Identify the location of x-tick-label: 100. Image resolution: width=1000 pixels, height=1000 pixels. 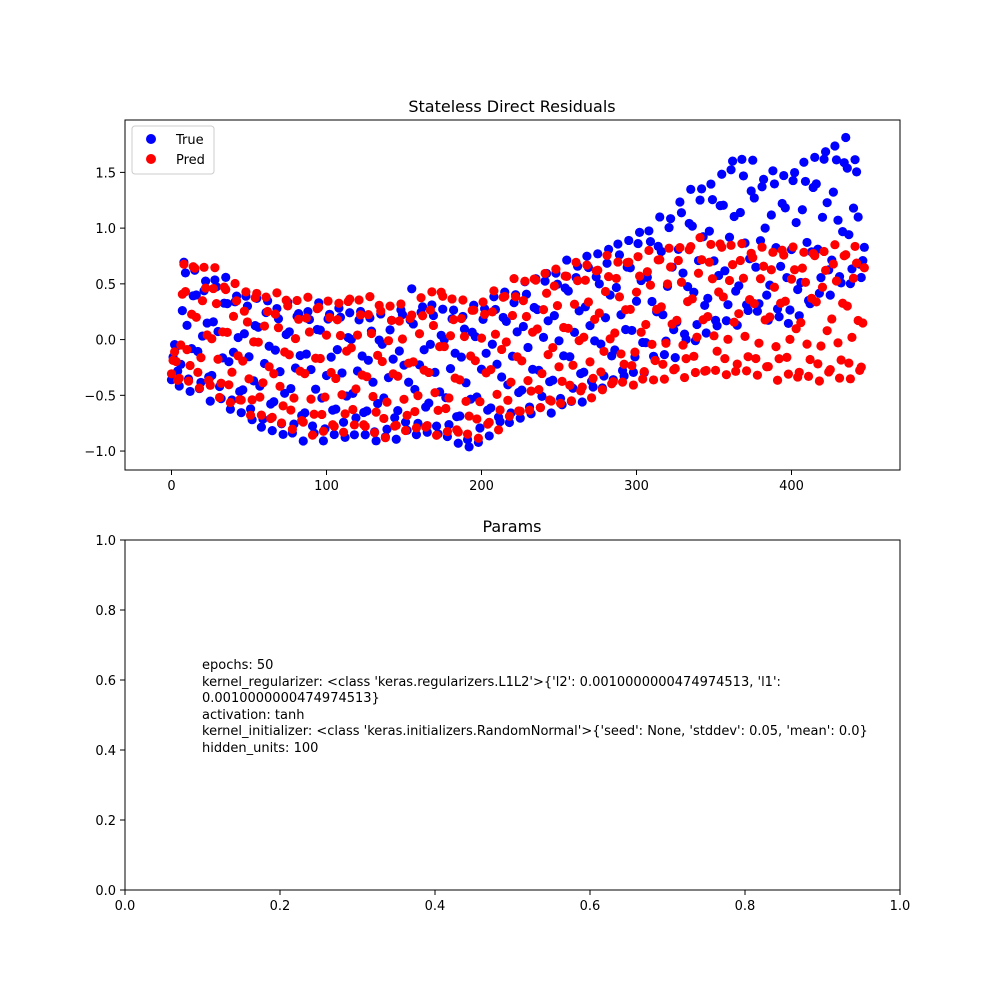
(326, 486).